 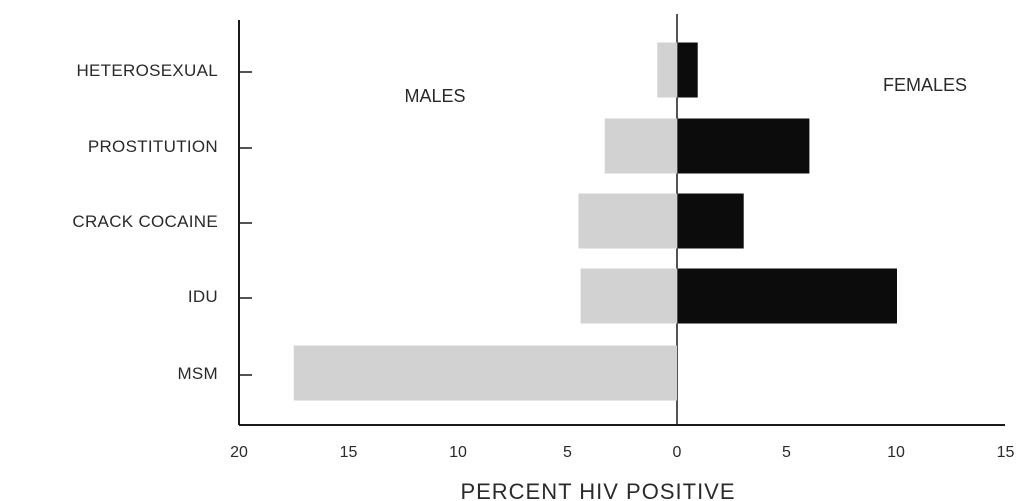 What do you see at coordinates (627, 221) in the screenshot?
I see `bar-males-crack-cocaine` at bounding box center [627, 221].